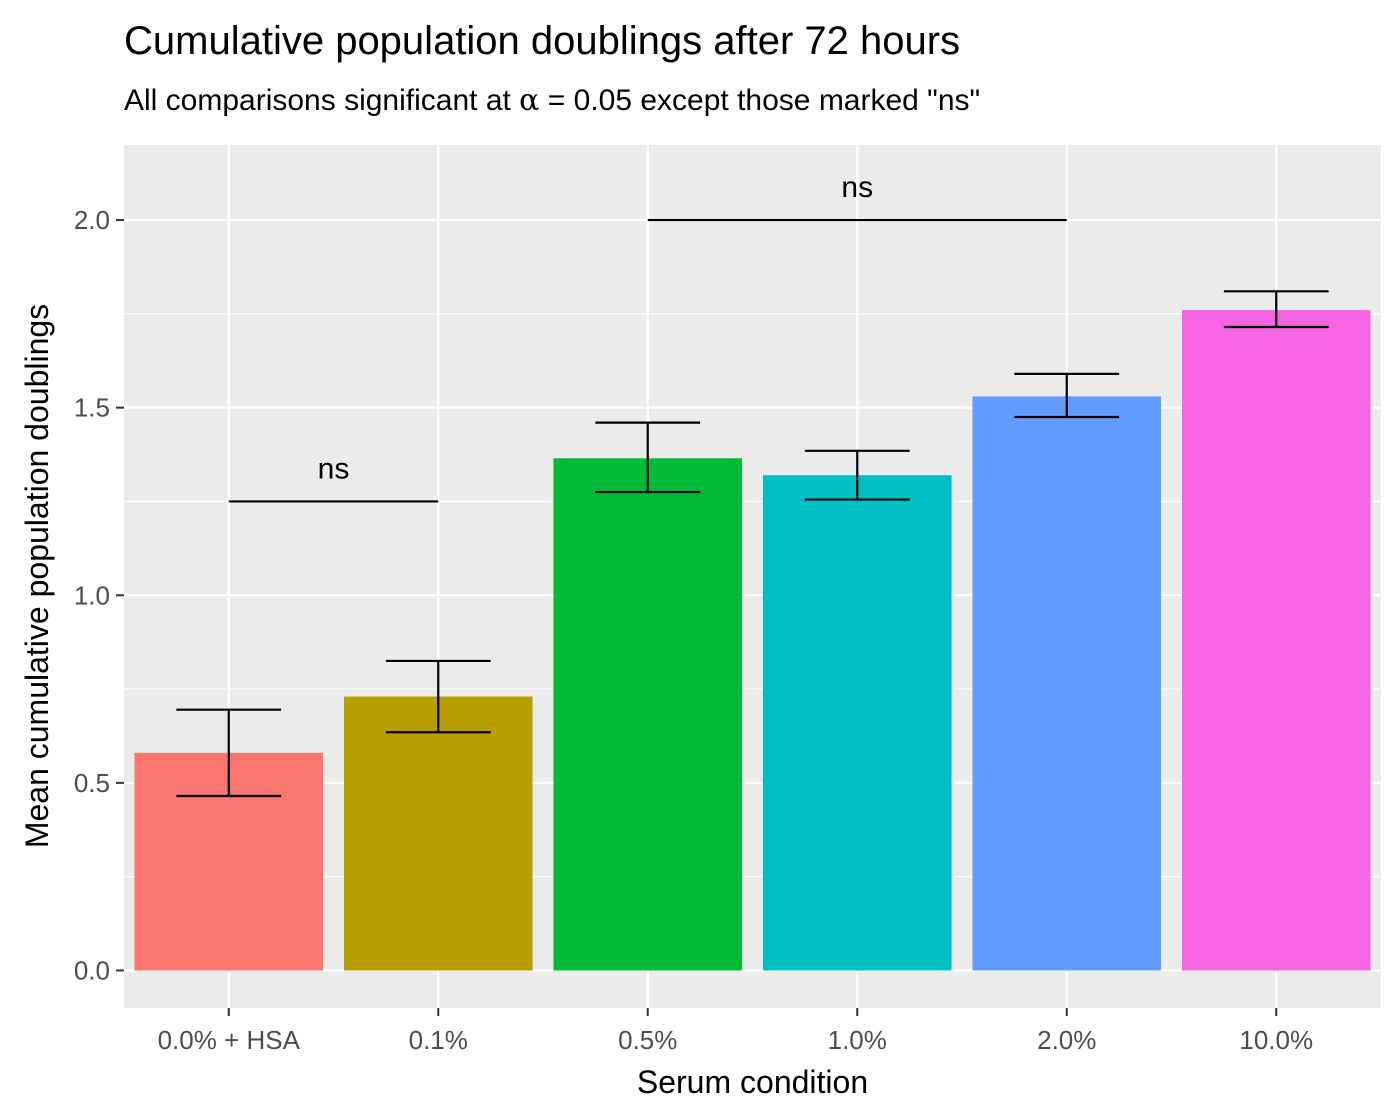  I want to click on y-tick-label: 2.0, so click(92, 220).